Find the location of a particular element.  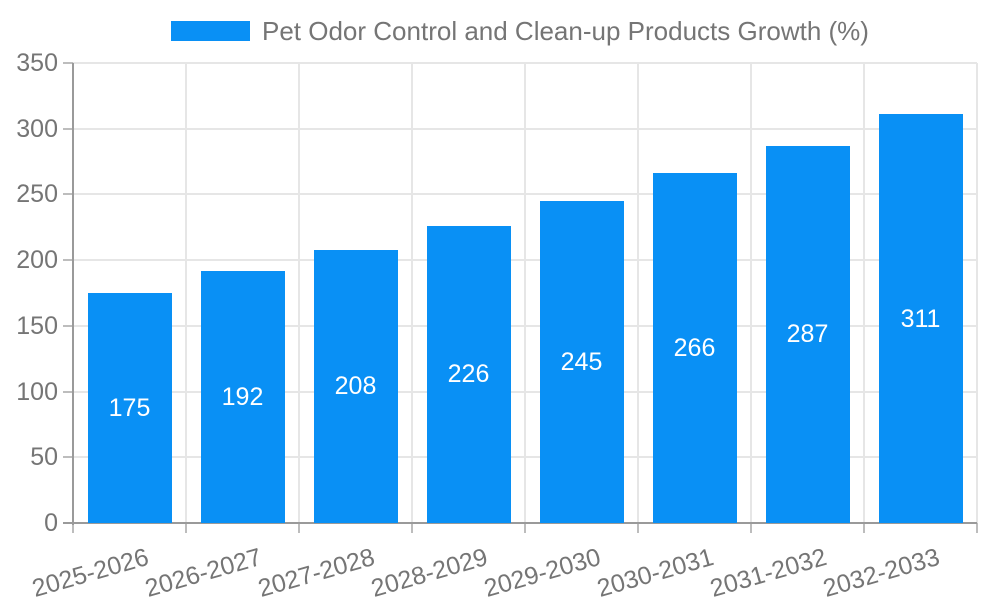

y-axis-label: 100 is located at coordinates (37, 391).